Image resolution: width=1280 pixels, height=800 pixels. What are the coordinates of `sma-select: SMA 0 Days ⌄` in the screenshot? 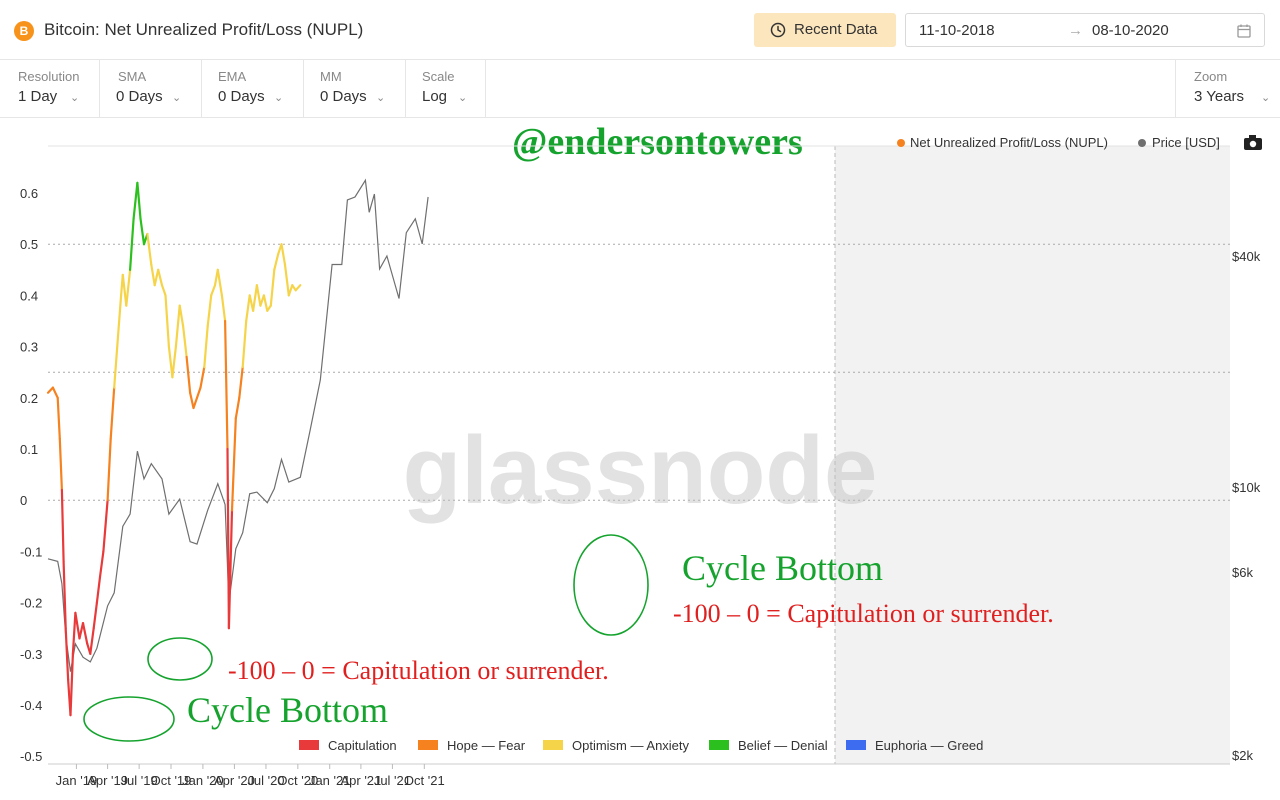 It's located at (151, 89).